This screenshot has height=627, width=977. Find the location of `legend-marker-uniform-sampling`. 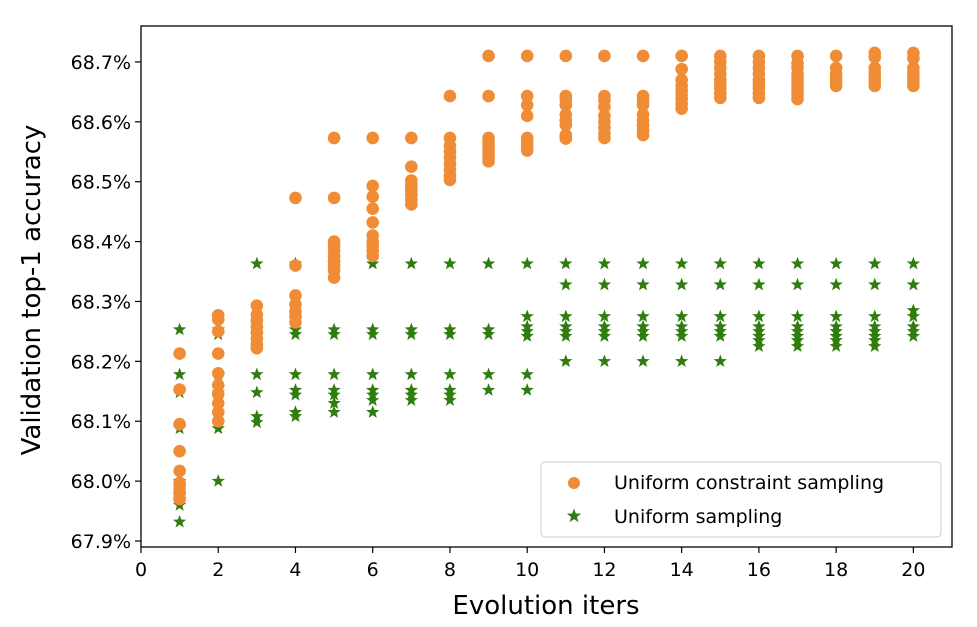

legend-marker-uniform-sampling is located at coordinates (574, 515).